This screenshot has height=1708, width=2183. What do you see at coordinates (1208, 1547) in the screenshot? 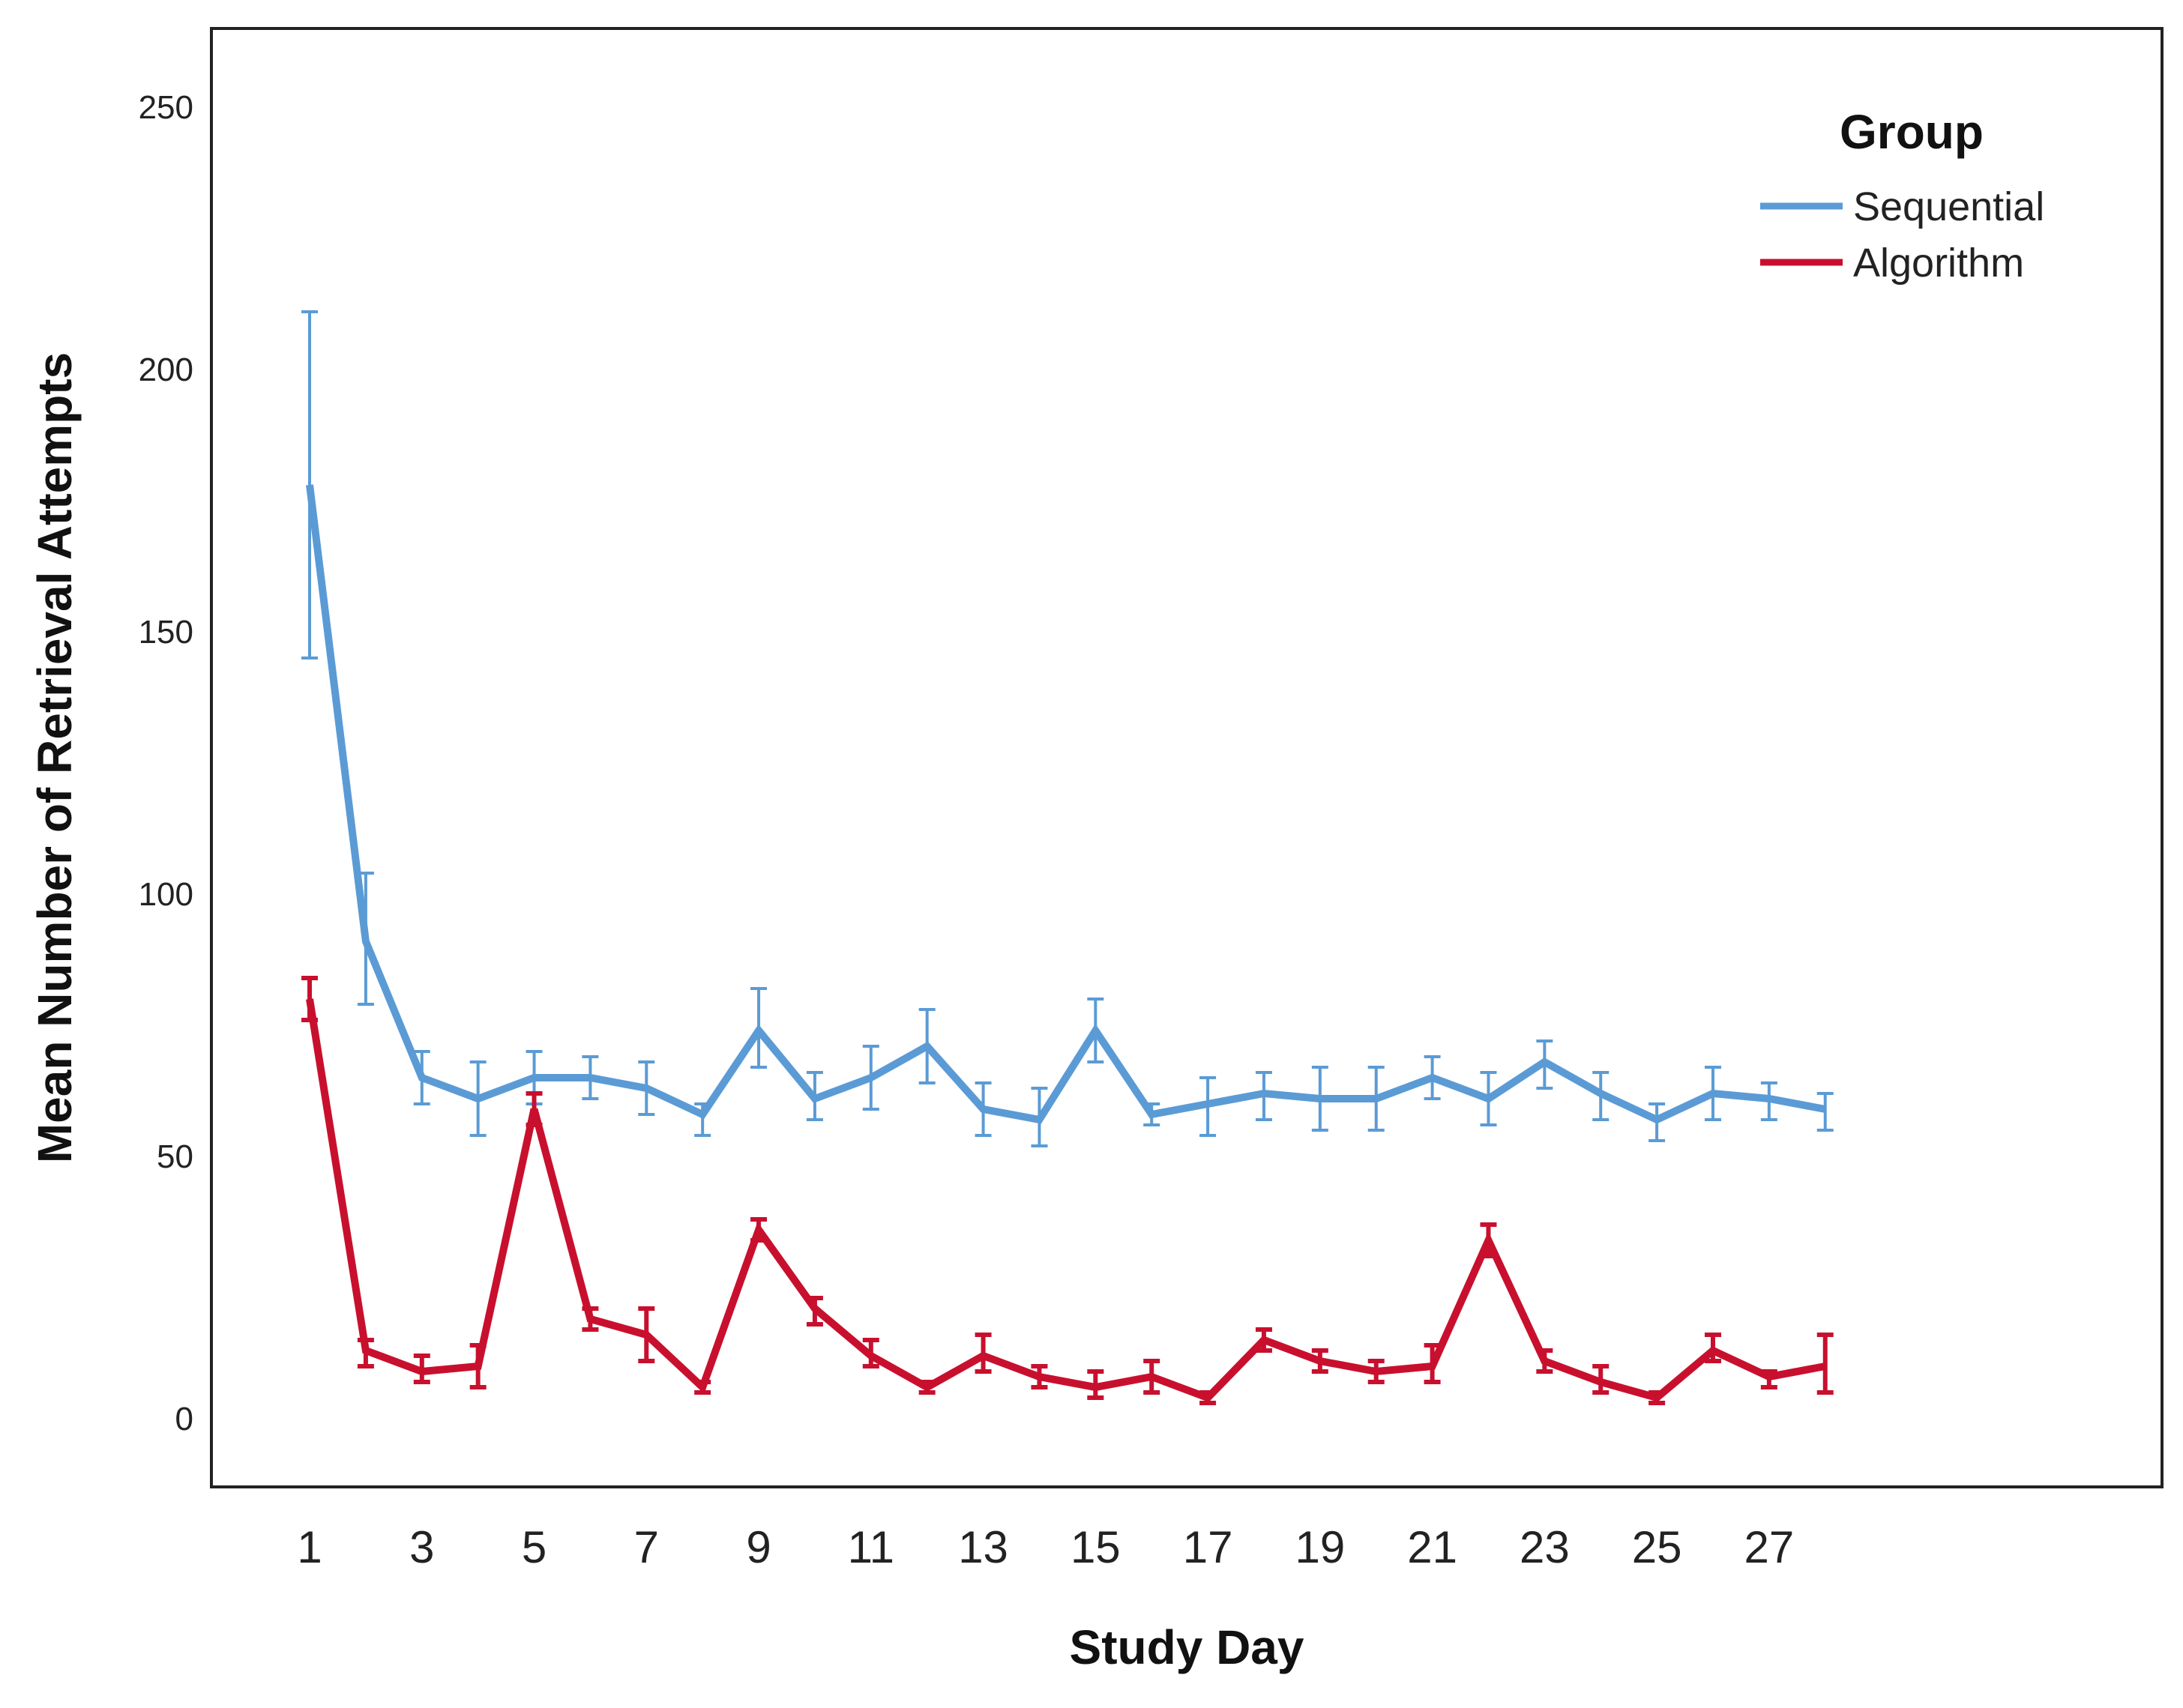
I see `x-tick-label-17: 17` at bounding box center [1208, 1547].